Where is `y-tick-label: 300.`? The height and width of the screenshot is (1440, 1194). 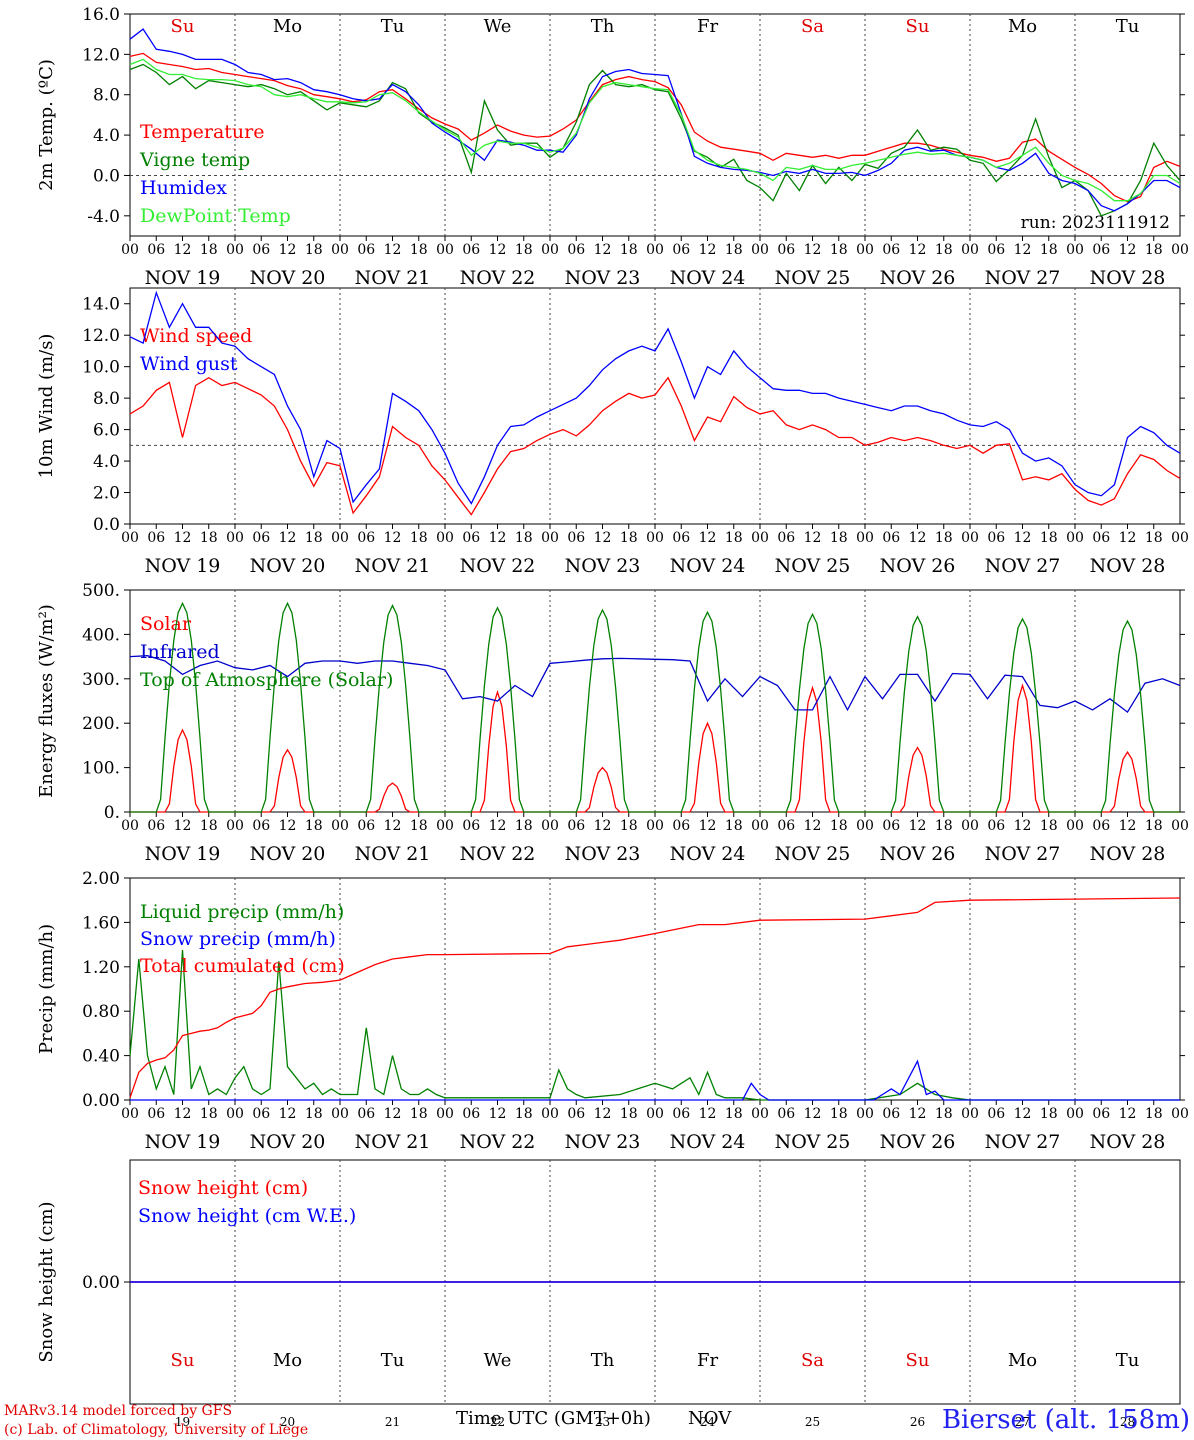
y-tick-label: 300. is located at coordinates (101, 680).